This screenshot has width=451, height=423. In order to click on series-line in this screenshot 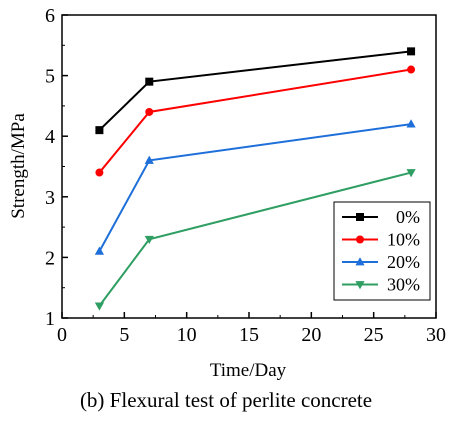, I will do `click(255, 90)`.